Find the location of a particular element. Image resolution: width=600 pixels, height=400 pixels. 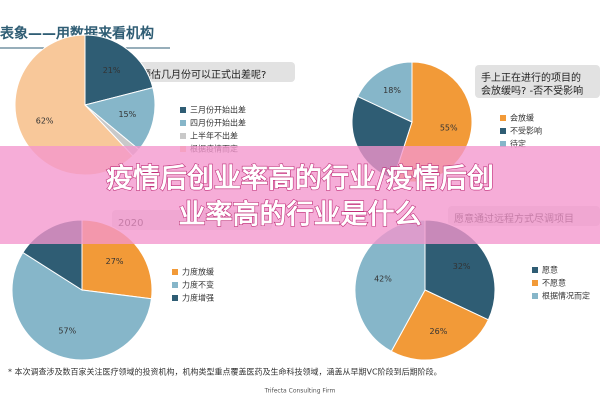

legend-label: 会放缓 is located at coordinates (522, 118).